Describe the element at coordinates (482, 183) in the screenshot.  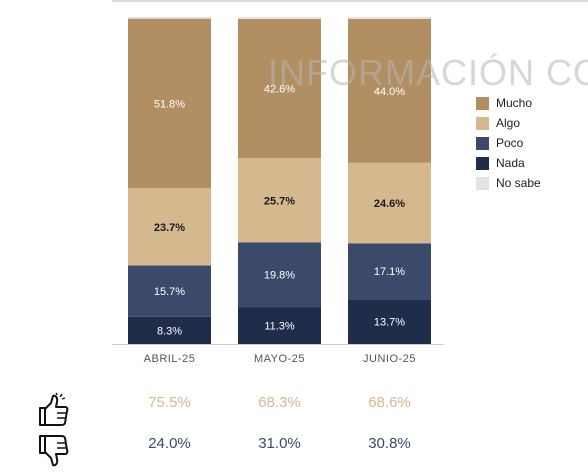
I see `legend-swatch-no-sabe` at that location.